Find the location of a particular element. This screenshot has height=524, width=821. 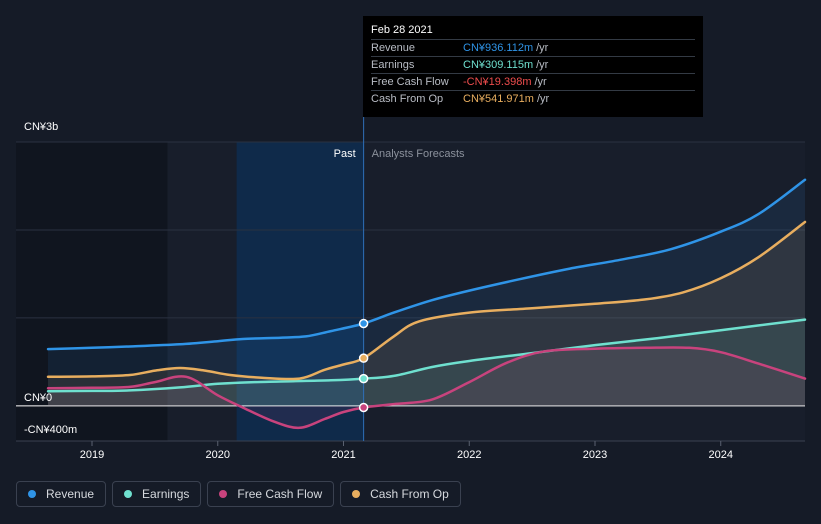

legend-item-free-cash-flow: Free Cash Flow is located at coordinates (271, 494).